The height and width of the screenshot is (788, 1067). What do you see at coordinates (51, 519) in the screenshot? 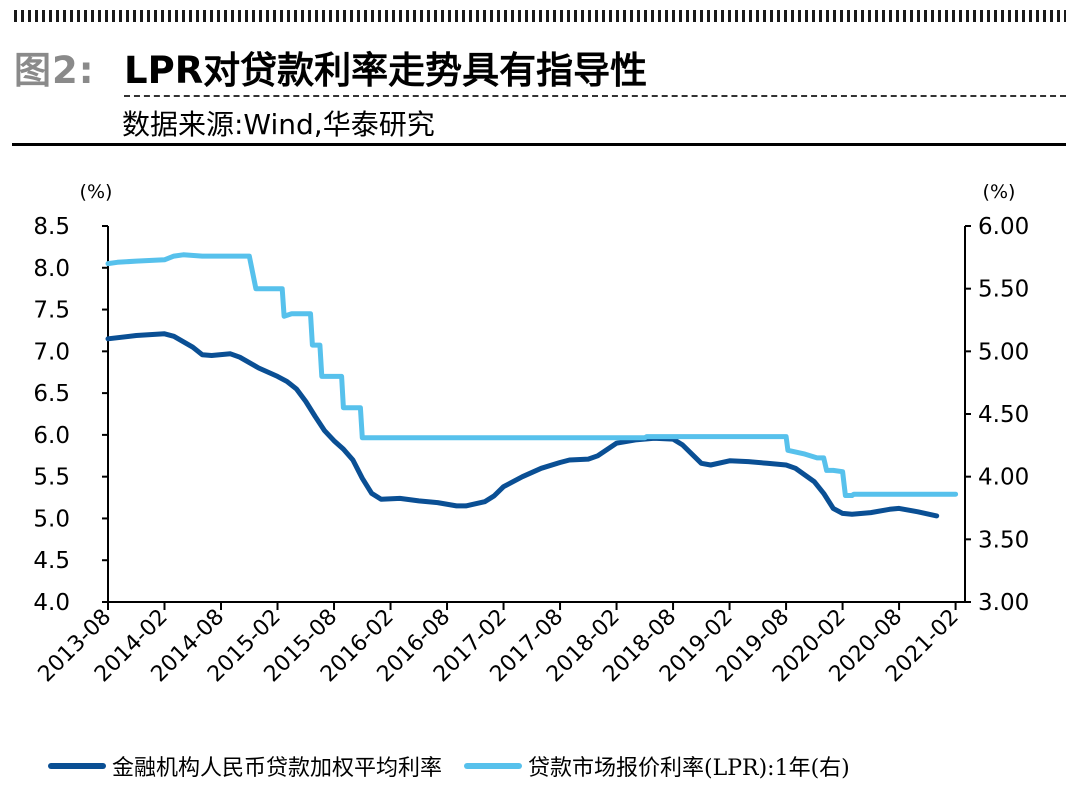
I see `left-axis-tick-label: 5.0` at bounding box center [51, 519].